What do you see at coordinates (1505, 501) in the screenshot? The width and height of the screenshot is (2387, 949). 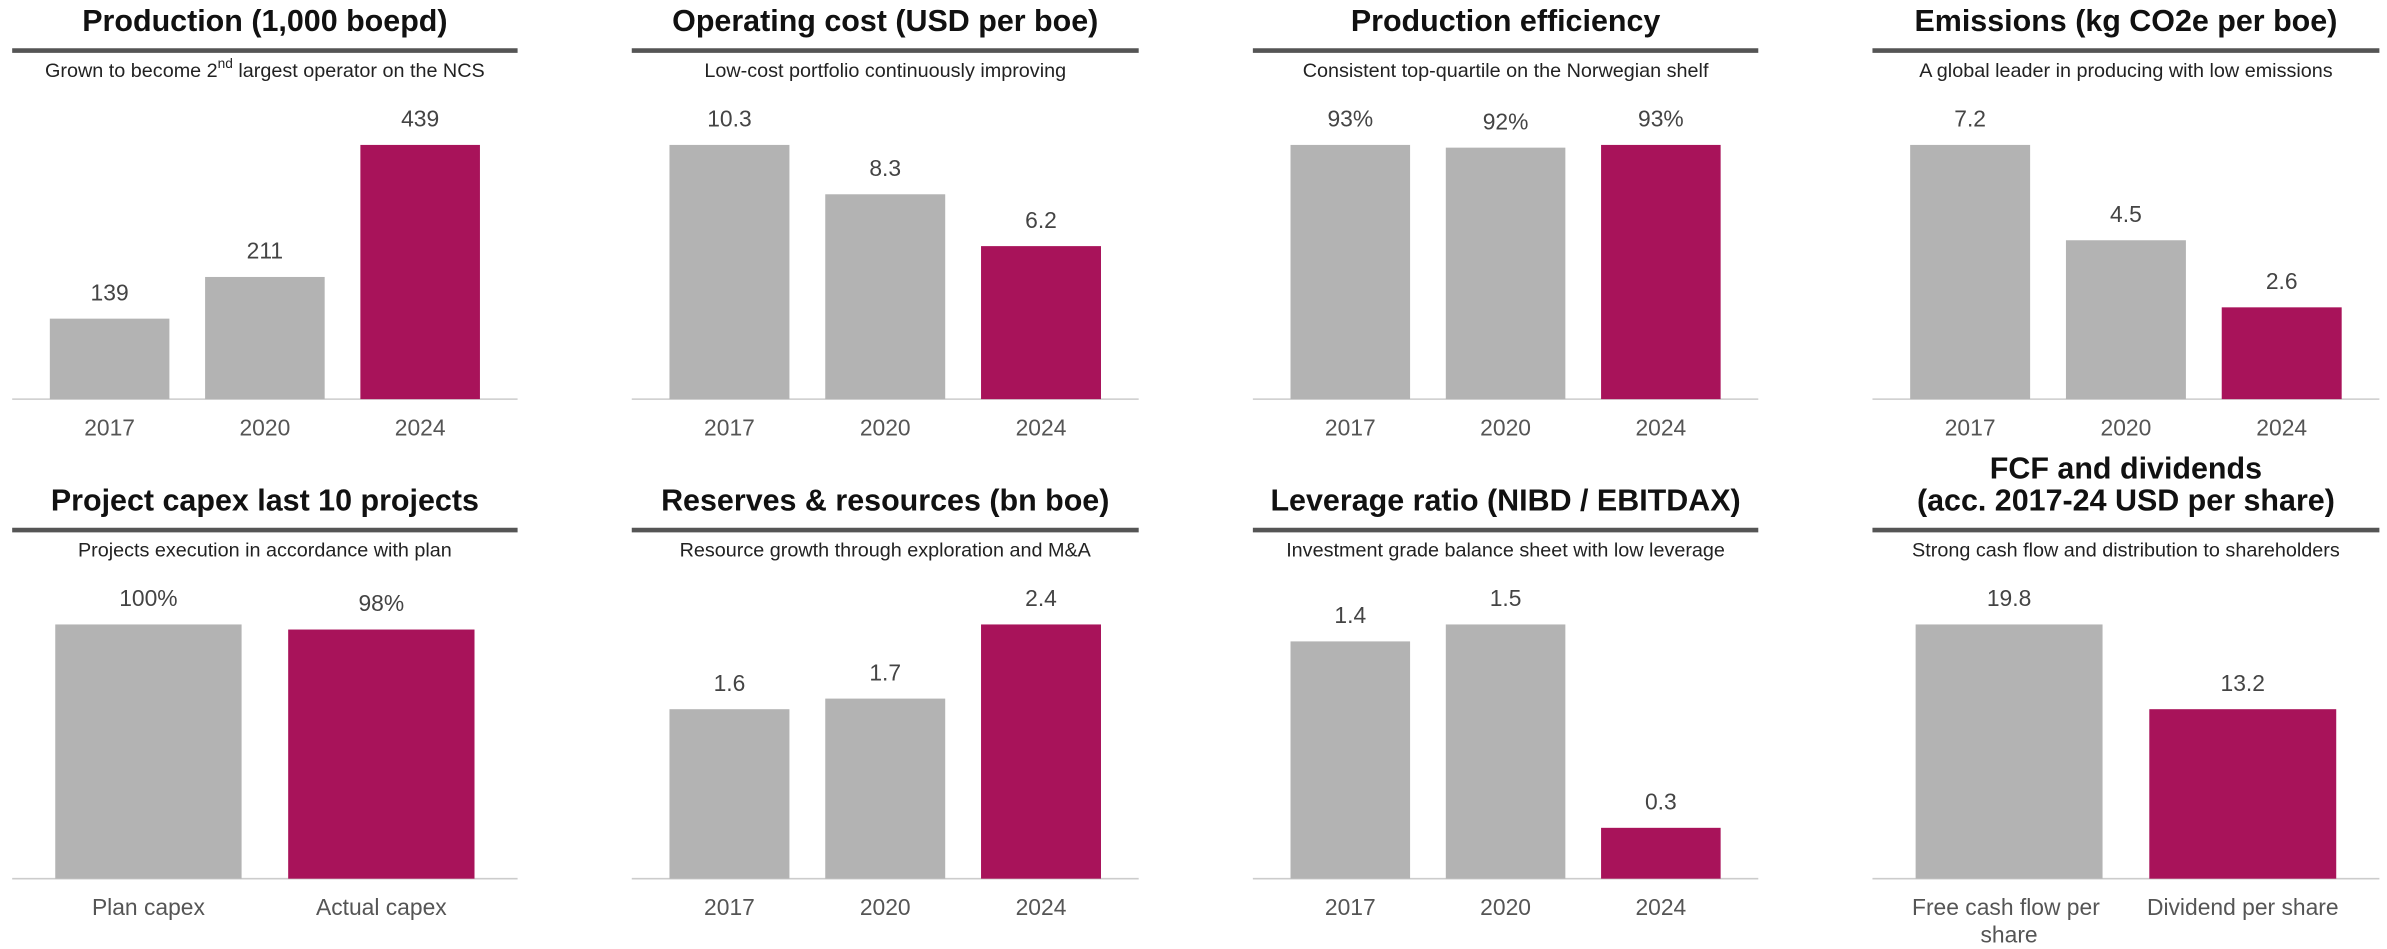 I see `chart-title: Leverage ratio (NIBD / EBITDAX)` at bounding box center [1505, 501].